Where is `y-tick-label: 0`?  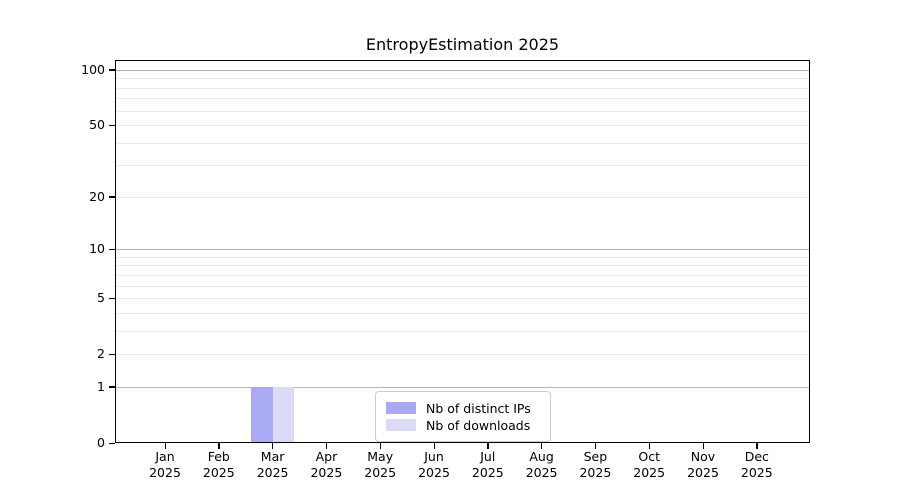 y-tick-label: 0 is located at coordinates (101, 442).